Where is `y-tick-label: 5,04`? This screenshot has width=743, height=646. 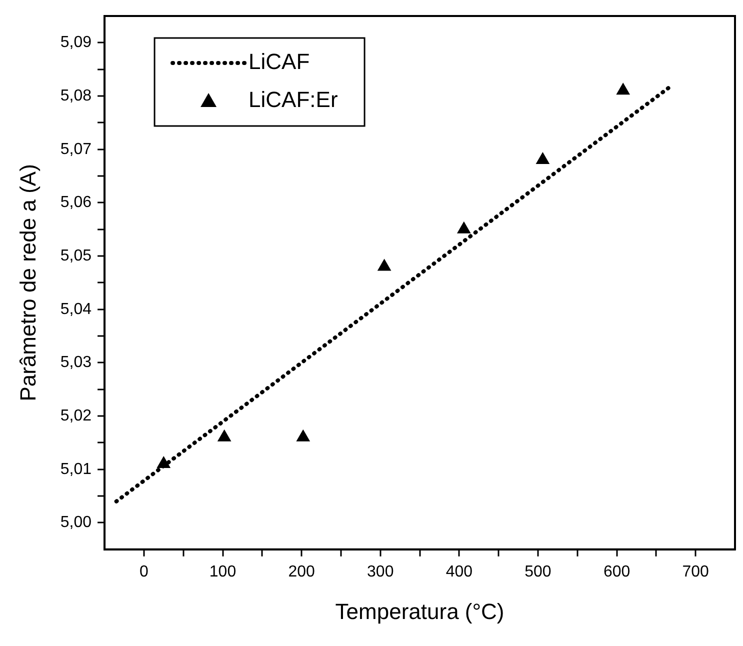 y-tick-label: 5,04 is located at coordinates (76, 309).